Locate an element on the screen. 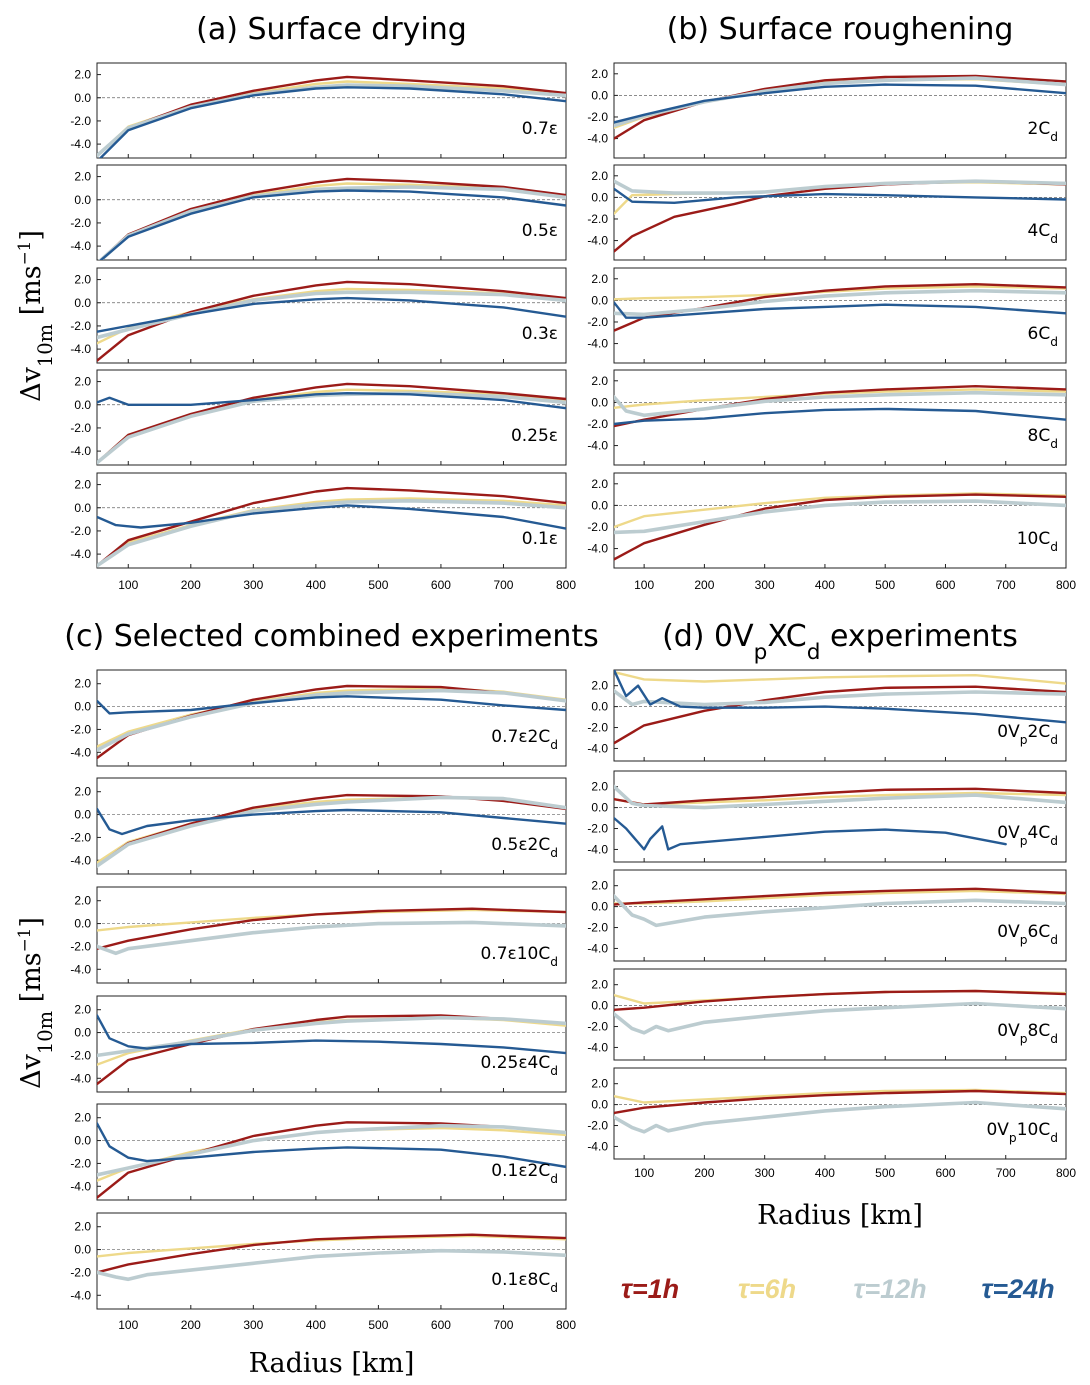 The image size is (1090, 1385). legend-item: τ=6h is located at coordinates (767, 1289).